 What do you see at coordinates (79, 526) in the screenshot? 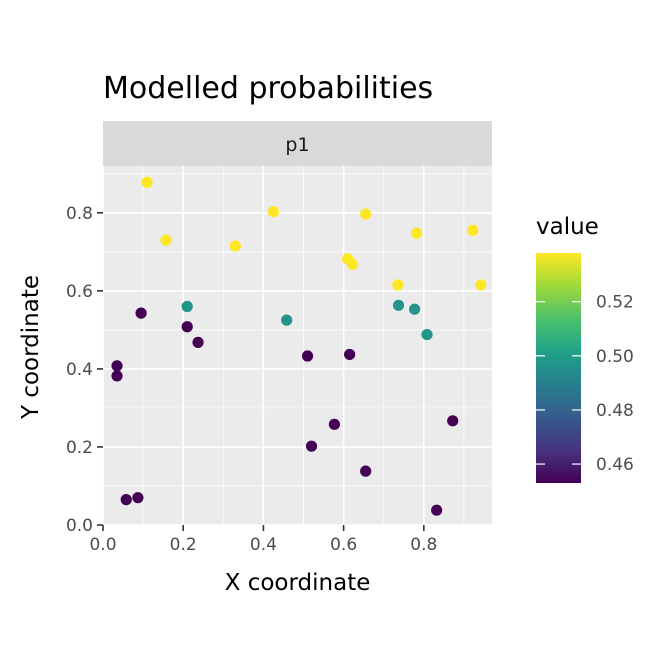
I see `y-tick-label: 0.0` at bounding box center [79, 526].